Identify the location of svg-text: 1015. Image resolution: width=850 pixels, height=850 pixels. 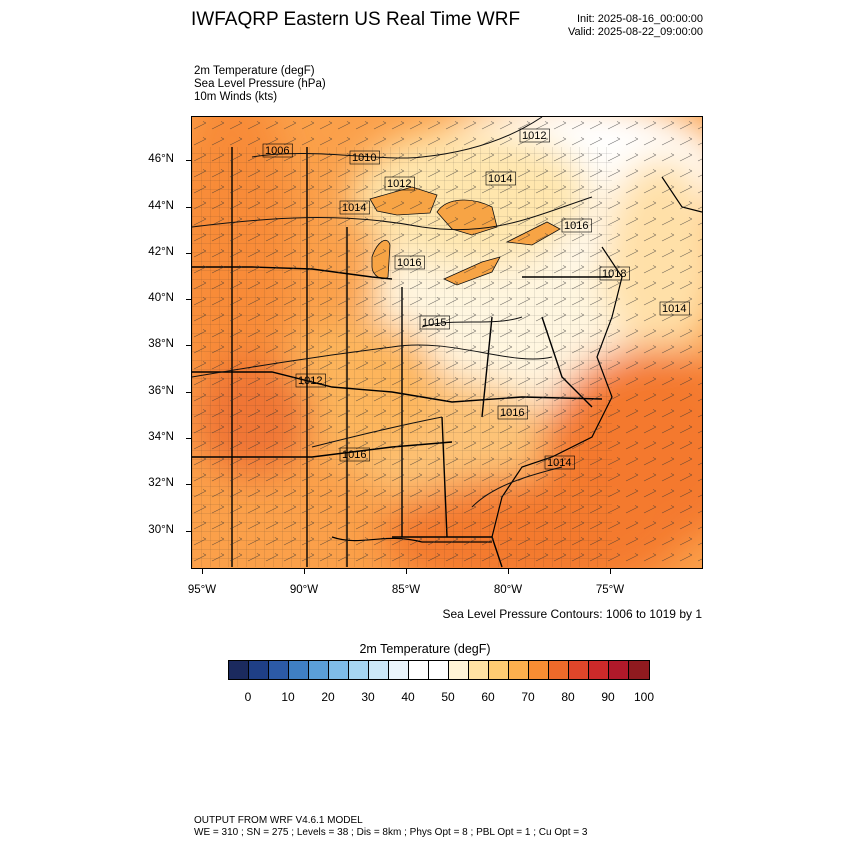
(434, 323).